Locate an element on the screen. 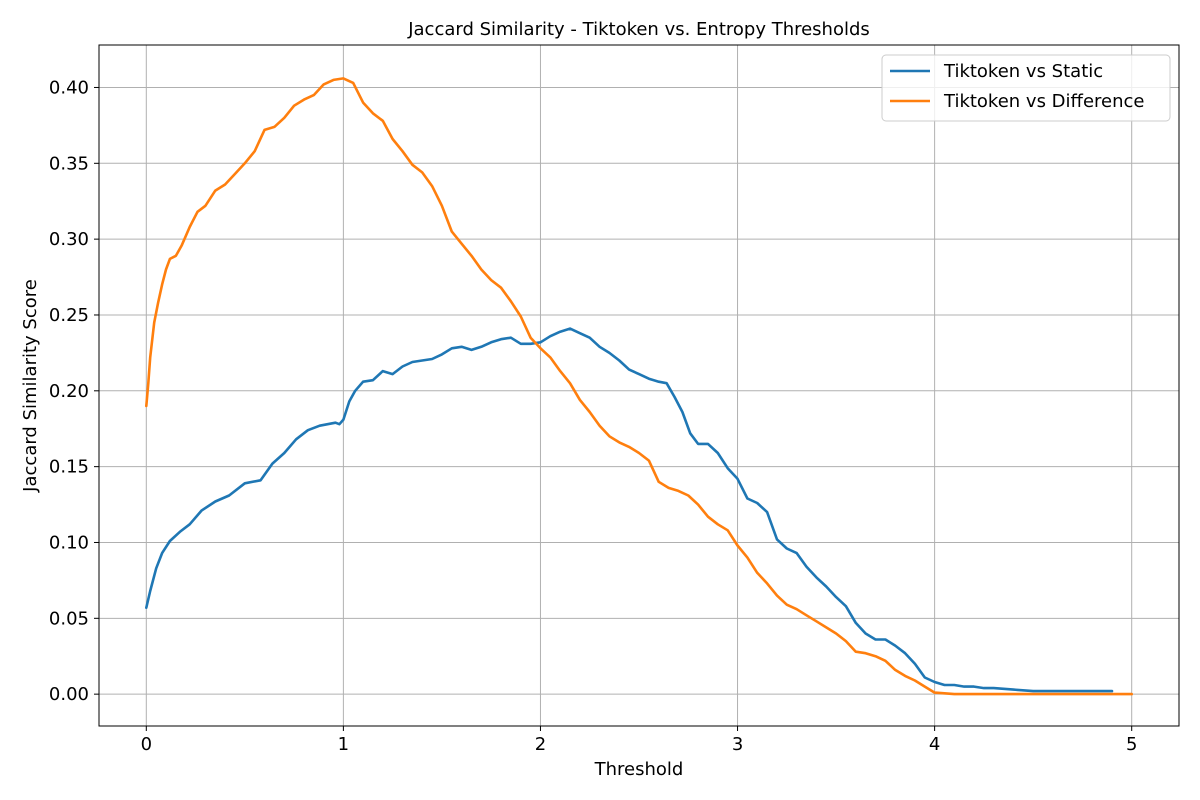  legend-box is located at coordinates (1026, 88).